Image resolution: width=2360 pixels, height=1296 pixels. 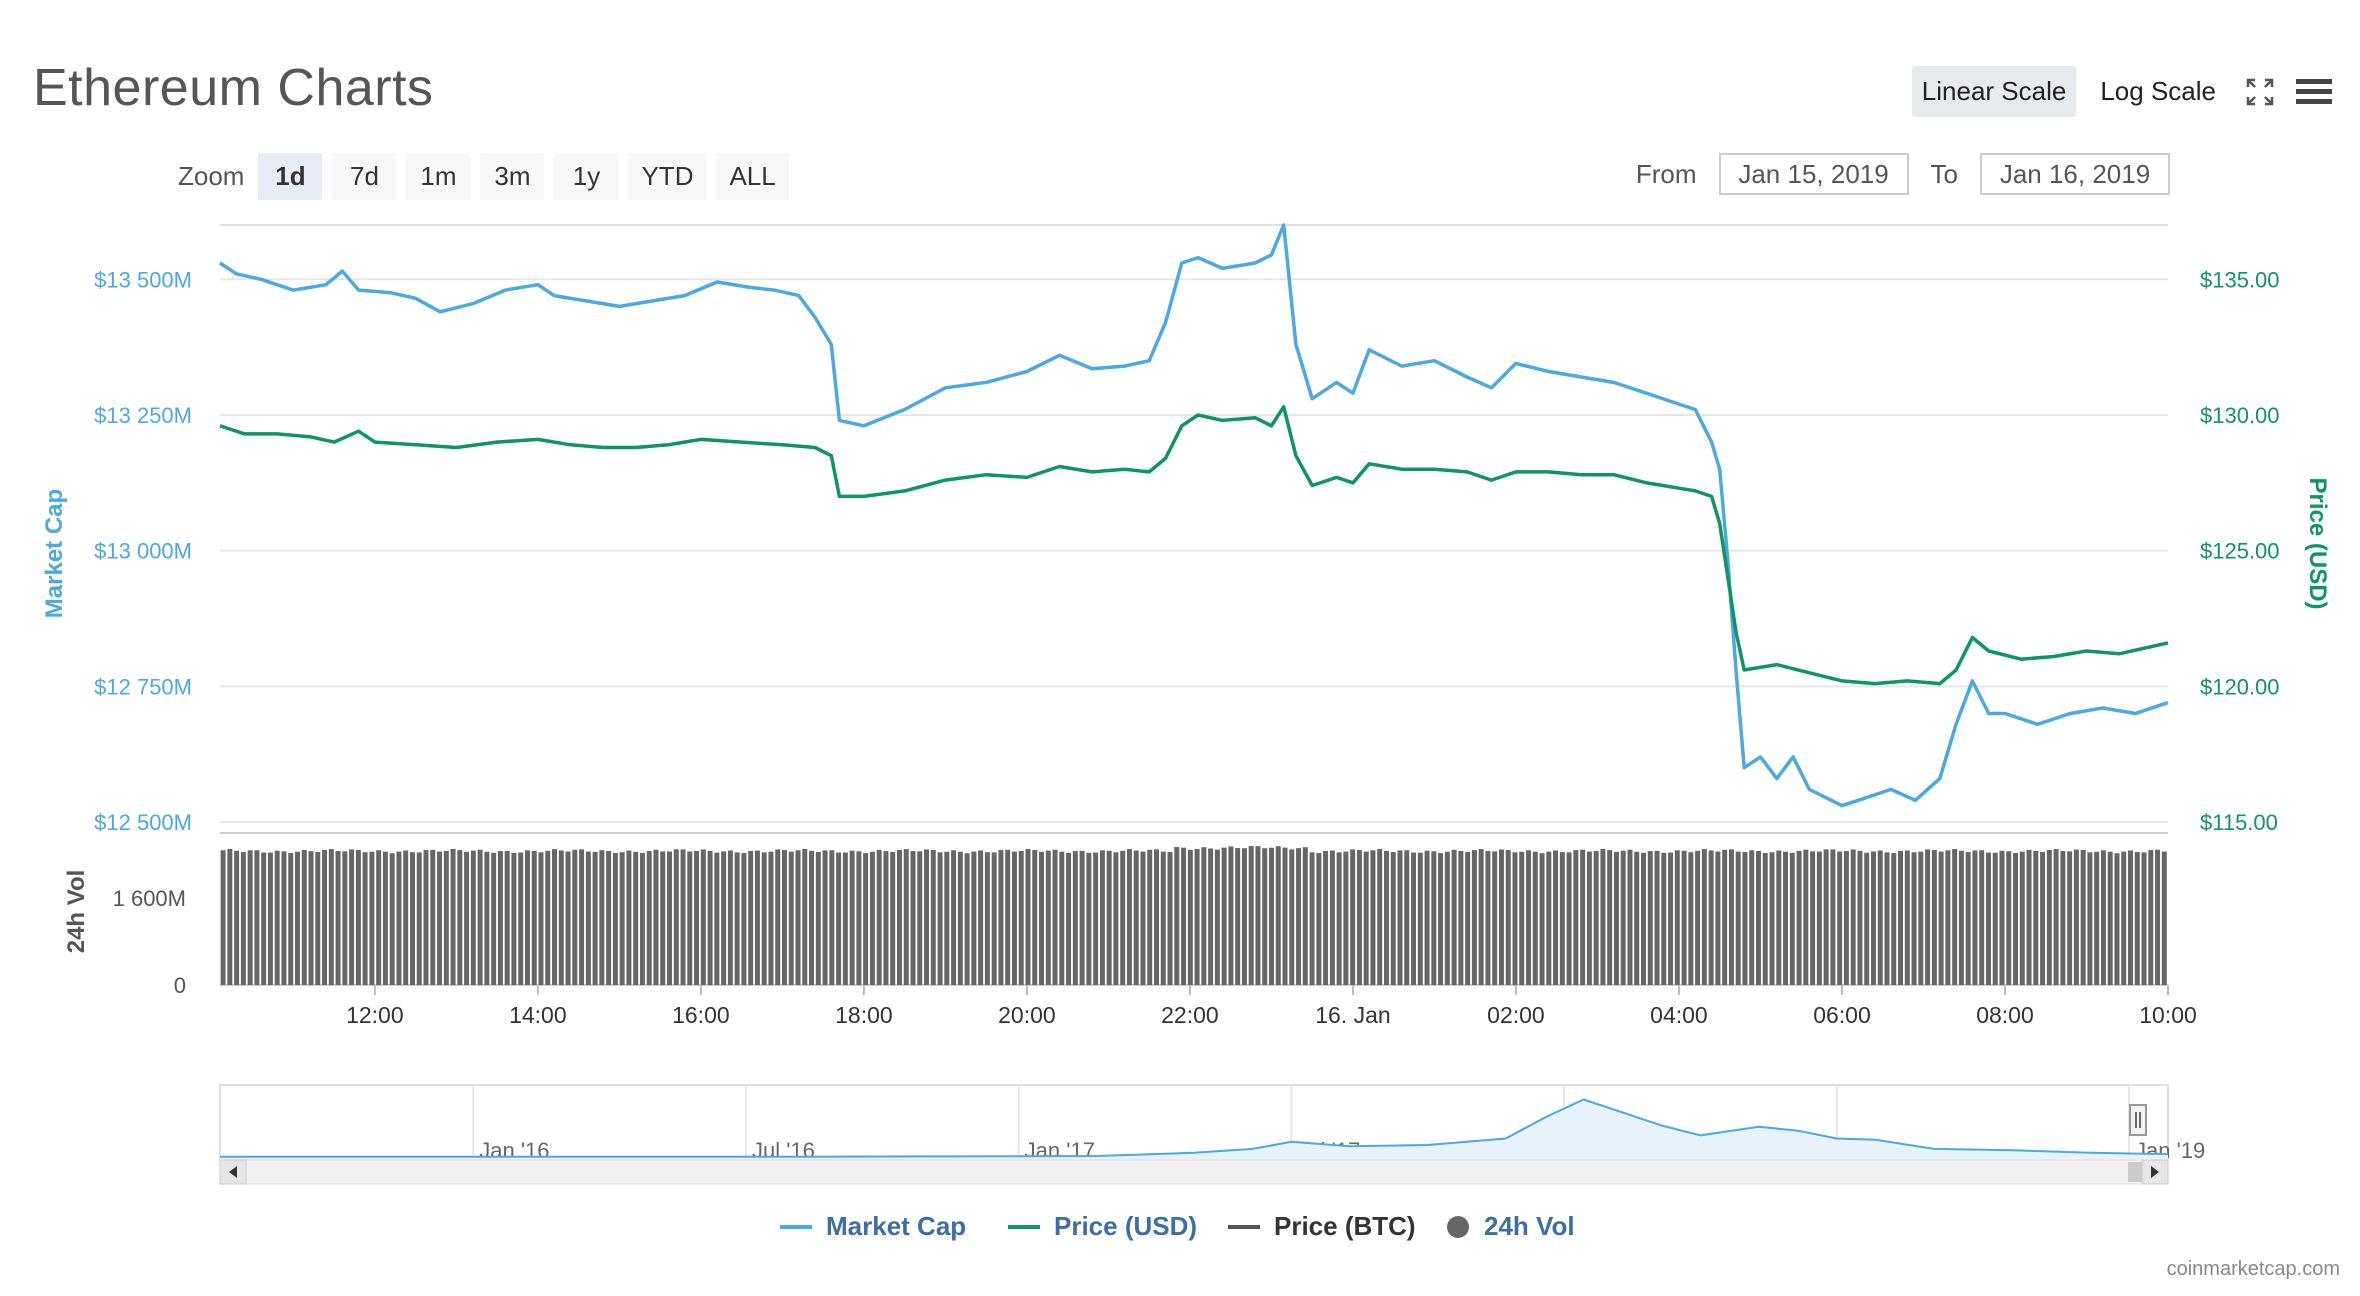 What do you see at coordinates (667, 176) in the screenshot?
I see `zoom-ytd-button: YTD` at bounding box center [667, 176].